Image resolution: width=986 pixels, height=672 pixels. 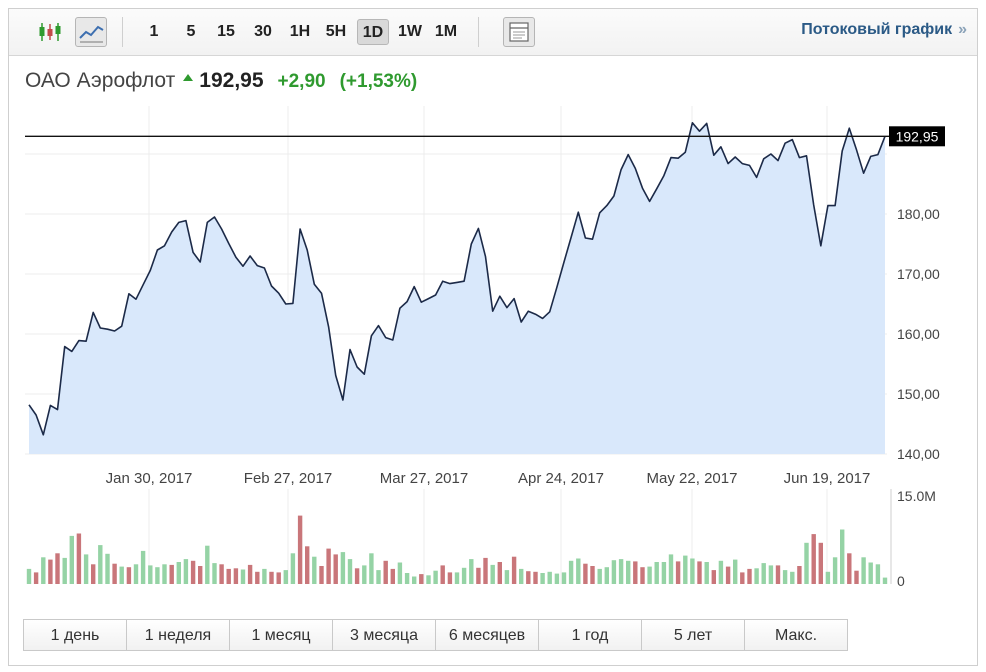 What do you see at coordinates (154, 31) in the screenshot?
I see `interval-1: 1` at bounding box center [154, 31].